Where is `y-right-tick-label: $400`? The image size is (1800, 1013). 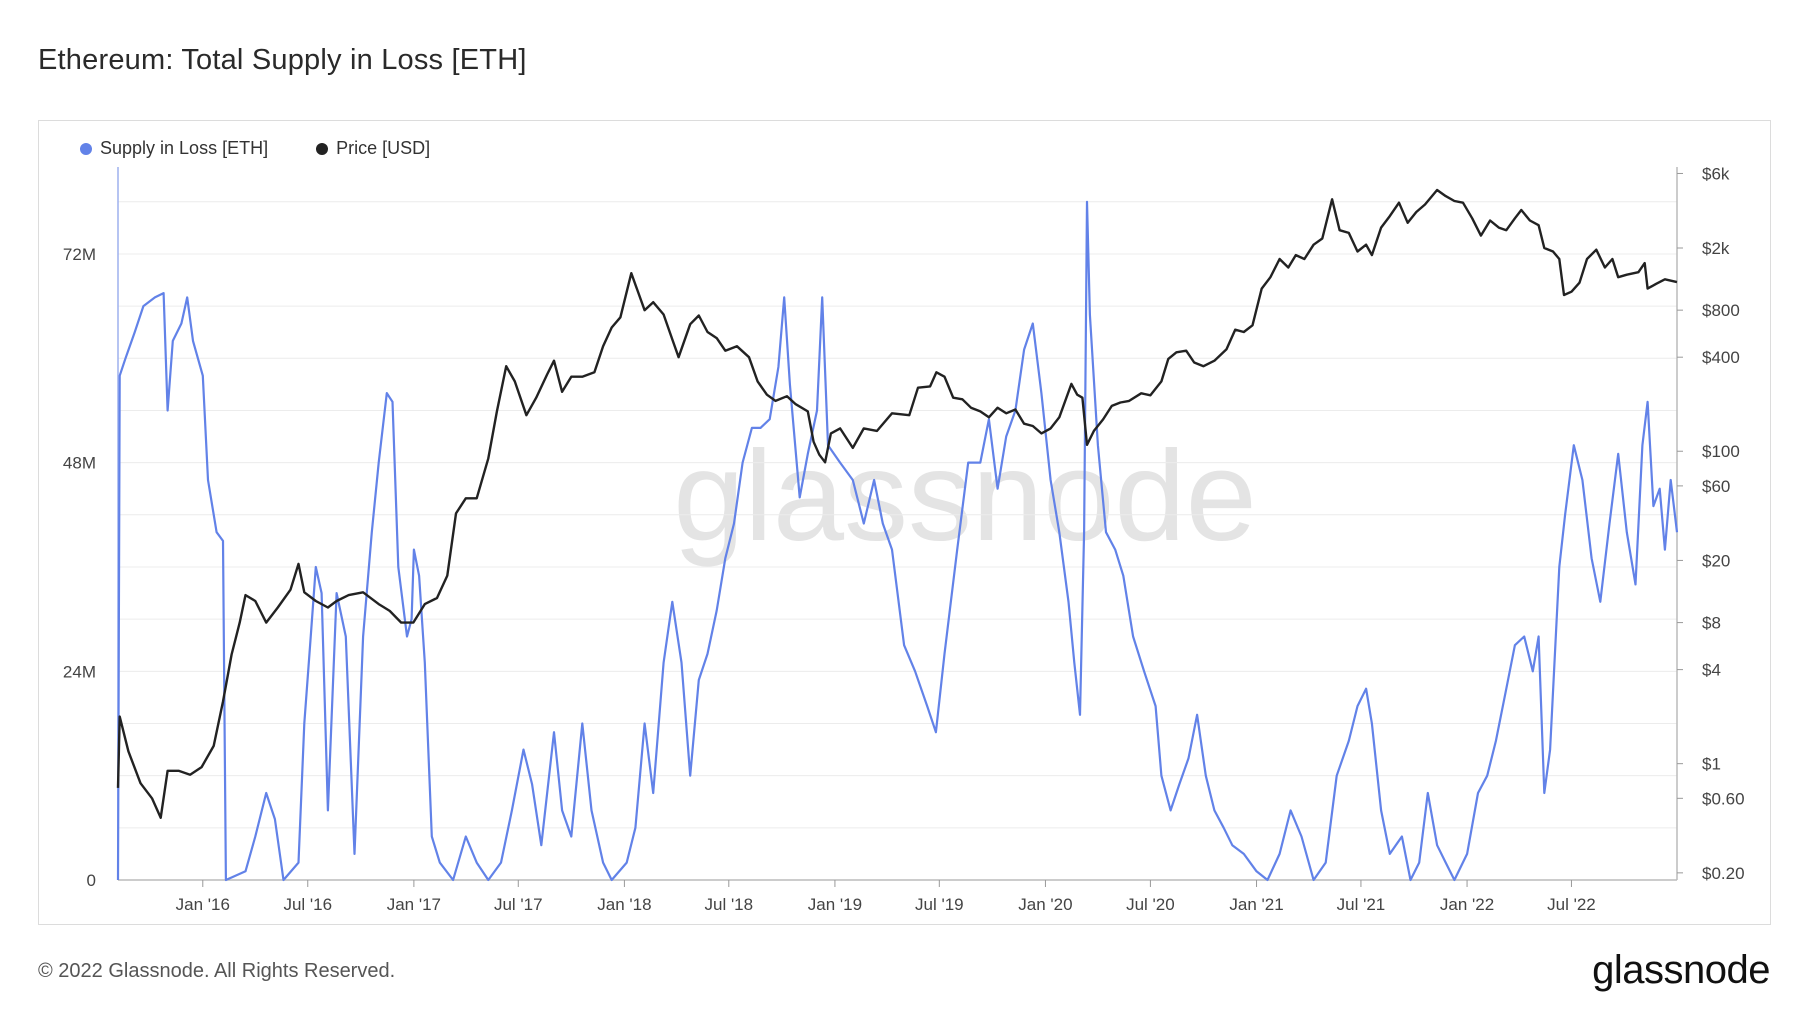 y-right-tick-label: $400 is located at coordinates (1721, 357).